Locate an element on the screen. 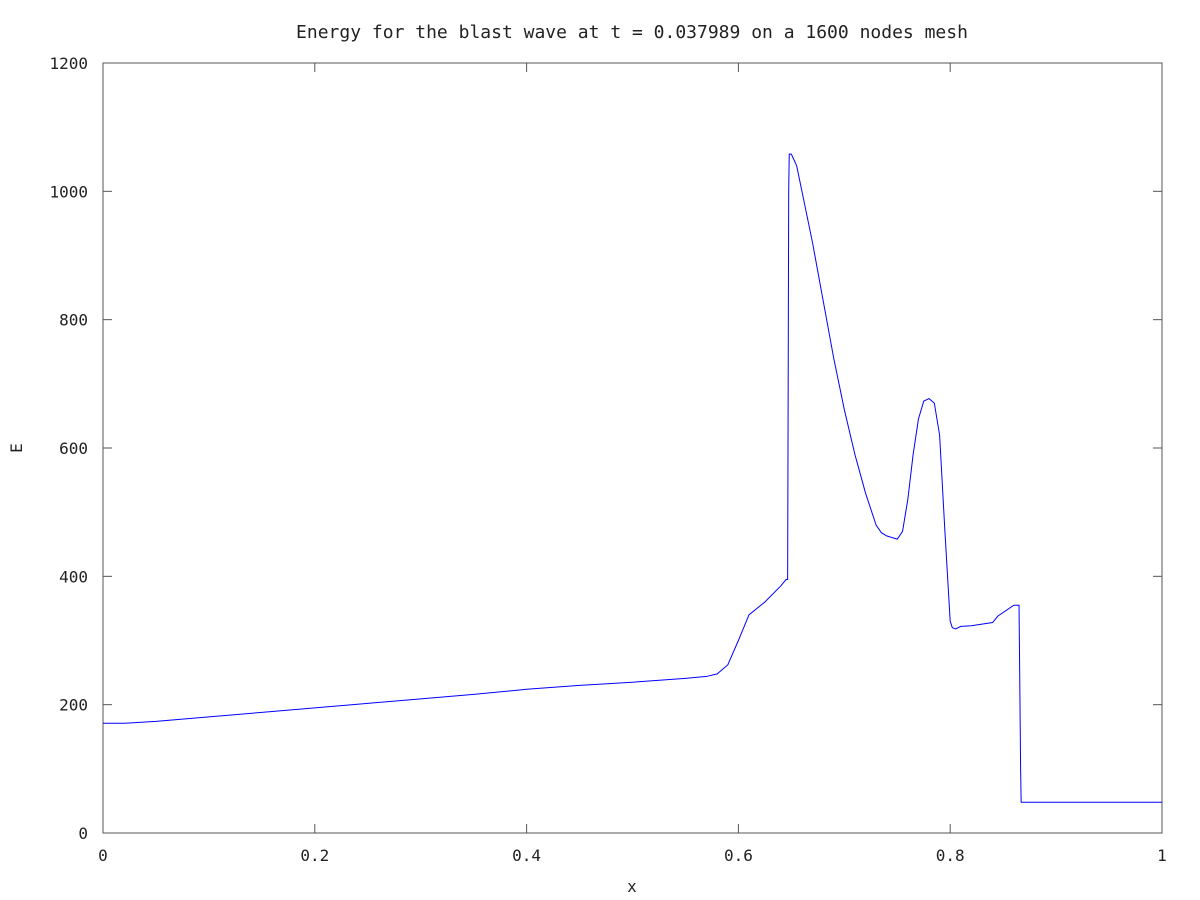 The height and width of the screenshot is (900, 1200). y-tick-label: 200 is located at coordinates (73, 705).